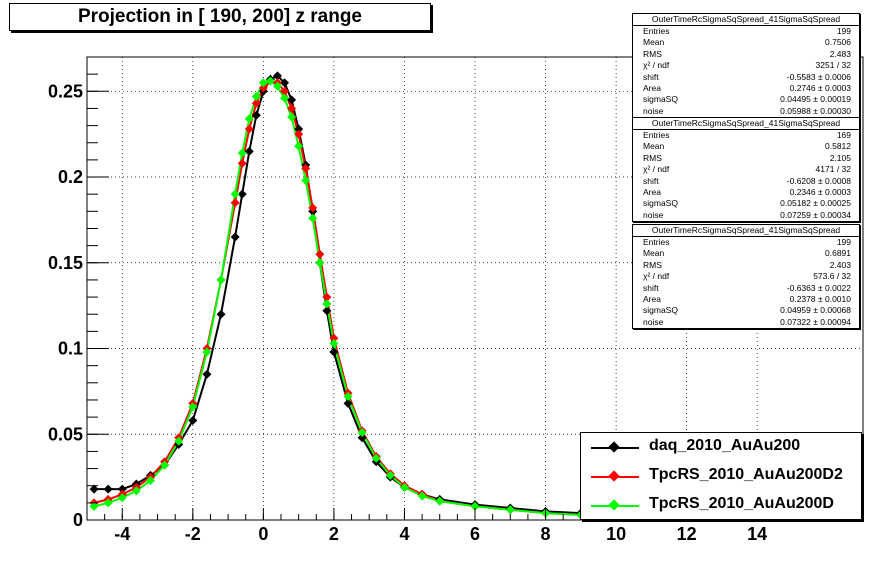  I want to click on stat-row: noise 0.05988 ± 0.00030, so click(746, 111).